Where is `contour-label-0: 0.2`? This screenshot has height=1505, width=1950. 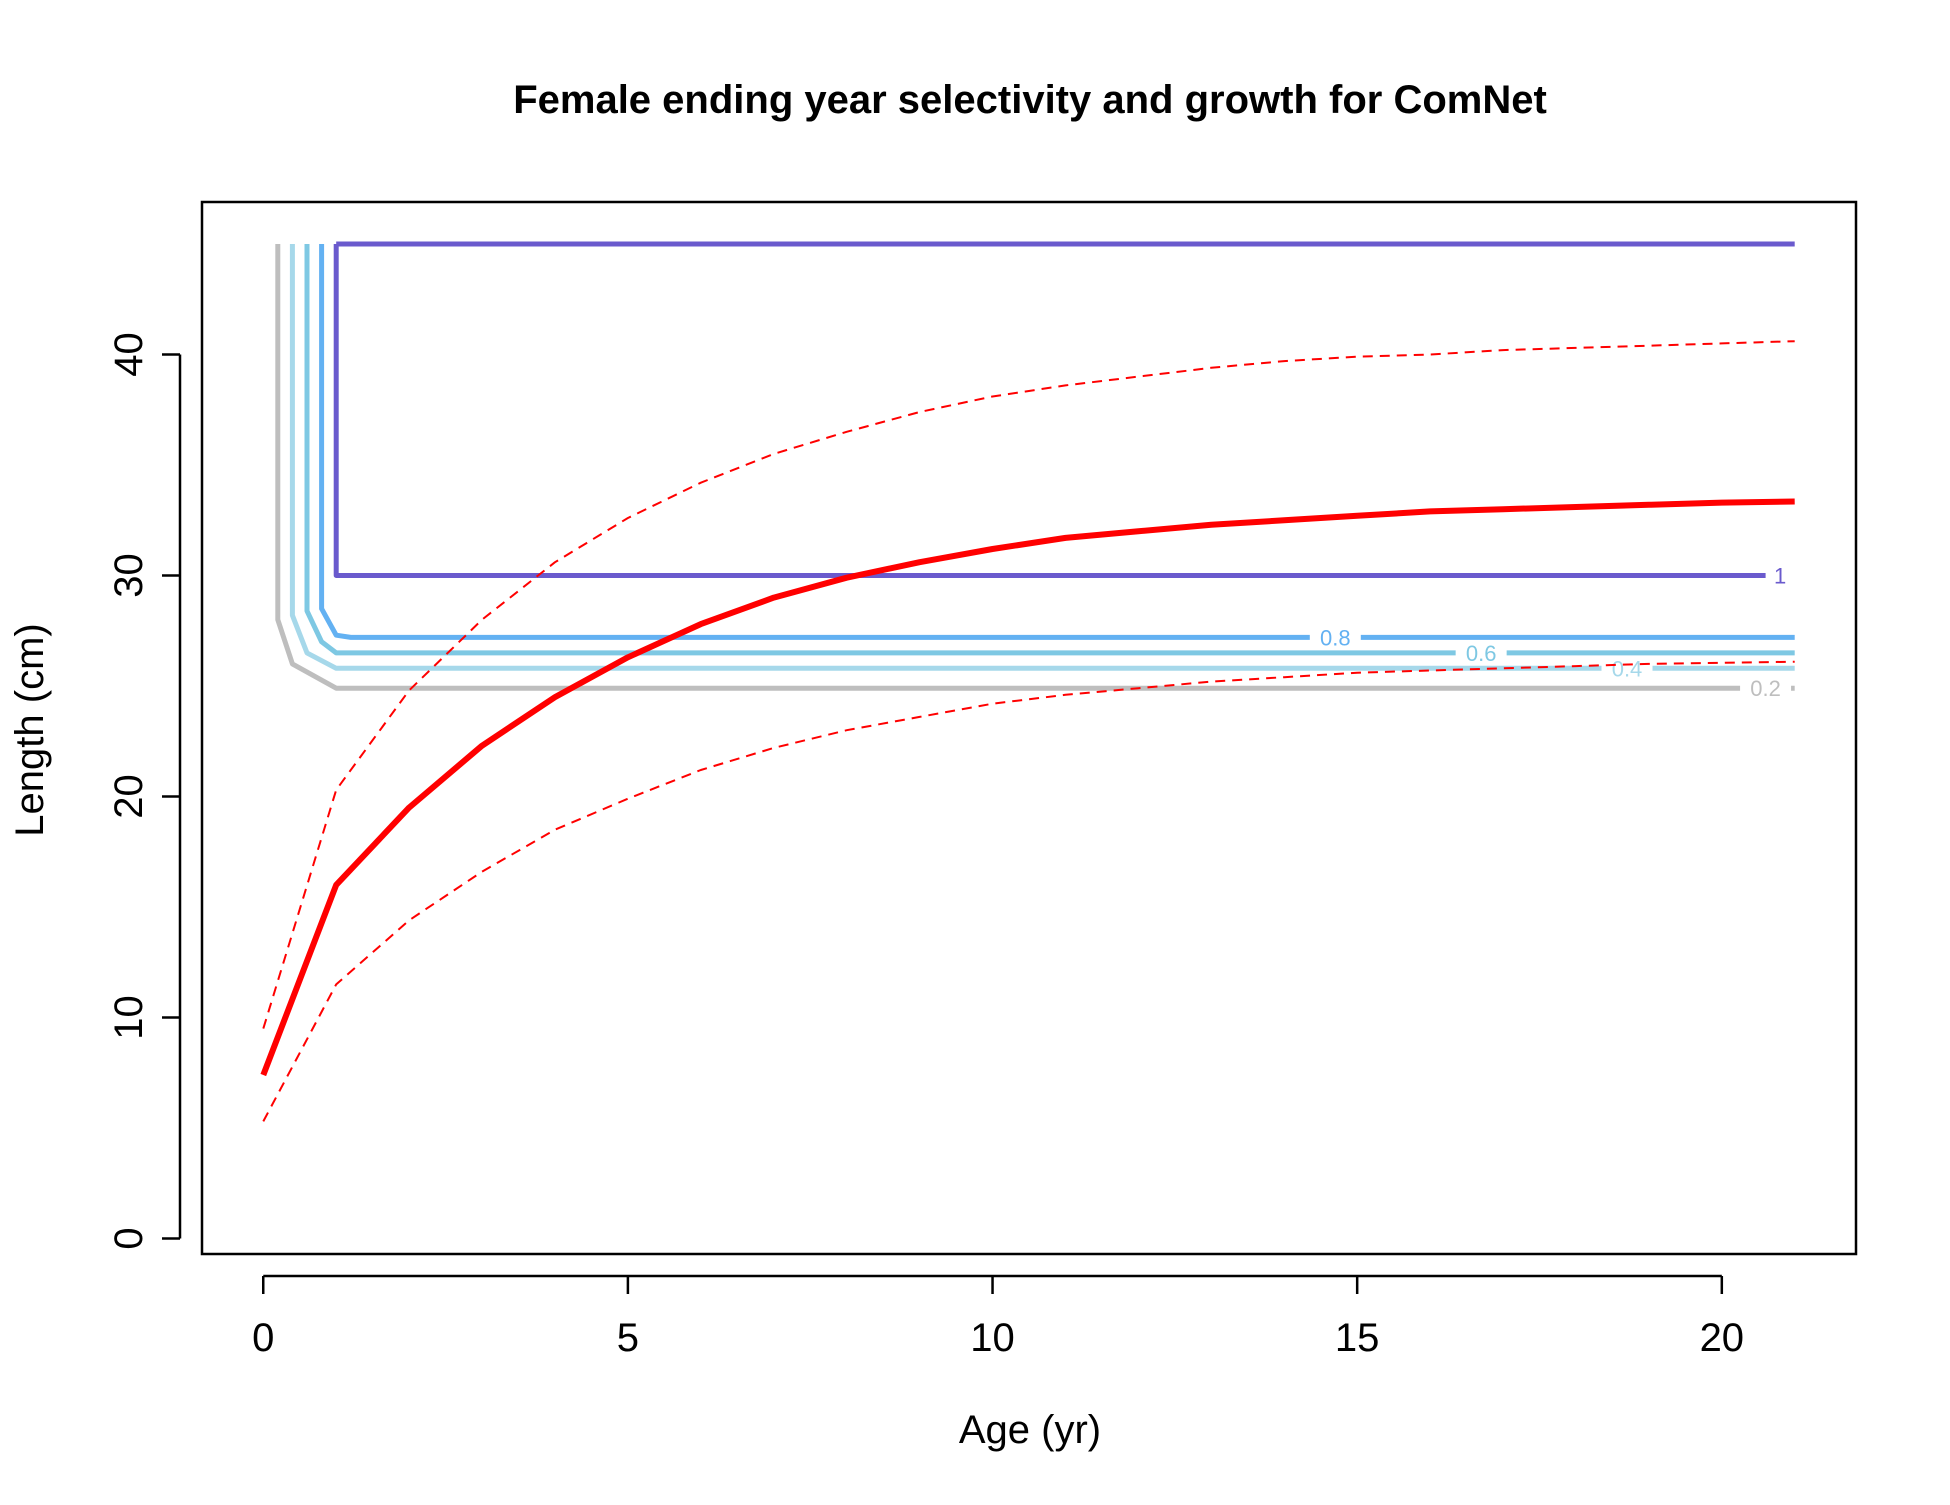 contour-label-0: 0.2 is located at coordinates (1765, 688).